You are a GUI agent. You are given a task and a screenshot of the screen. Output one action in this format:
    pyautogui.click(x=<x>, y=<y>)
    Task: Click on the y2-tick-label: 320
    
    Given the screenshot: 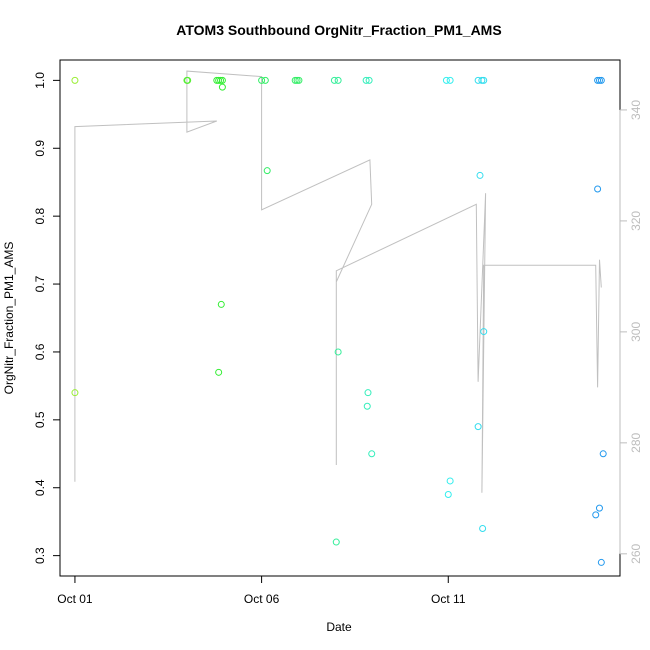 What is the action you would take?
    pyautogui.click(x=636, y=221)
    